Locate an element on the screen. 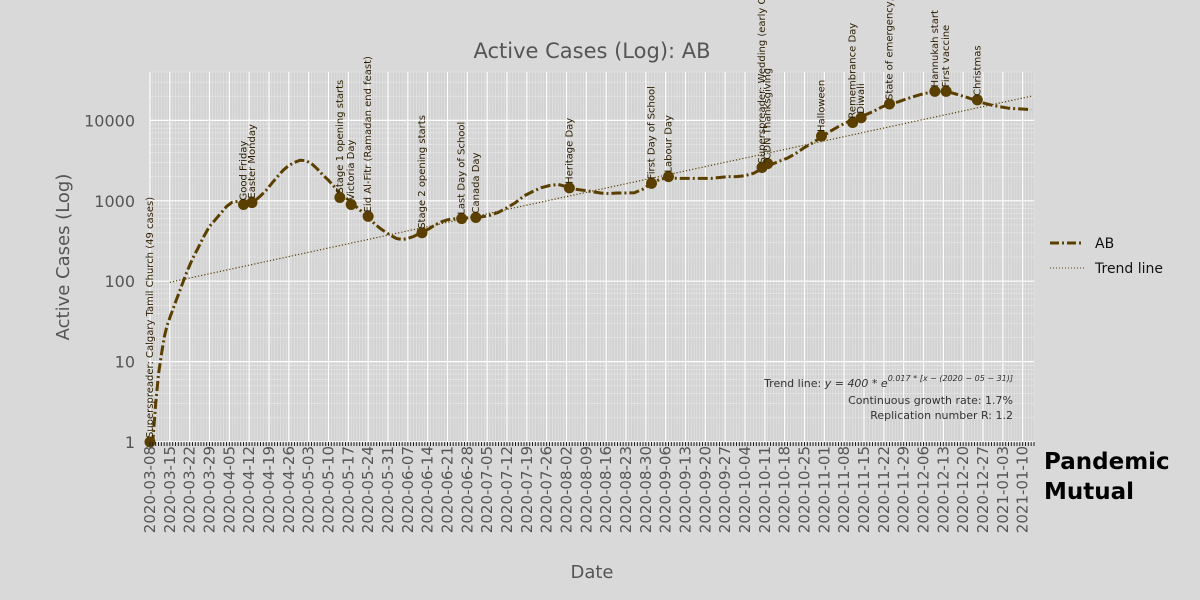 Image resolution: width=1200 pixels, height=600 pixels. x-tick-label: 2020-06-28 is located at coordinates (467, 489).